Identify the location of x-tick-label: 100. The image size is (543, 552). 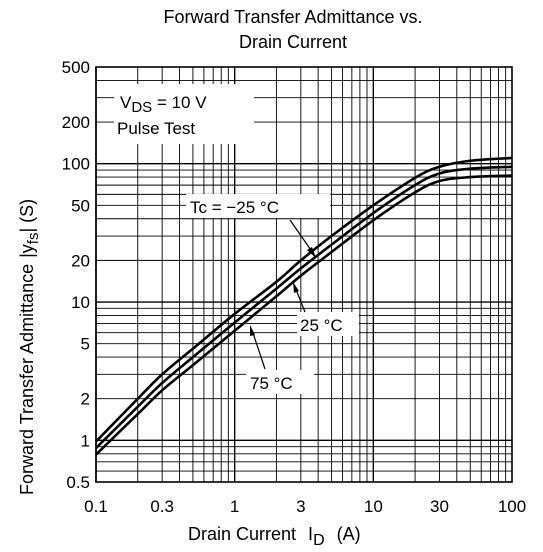
(512, 506).